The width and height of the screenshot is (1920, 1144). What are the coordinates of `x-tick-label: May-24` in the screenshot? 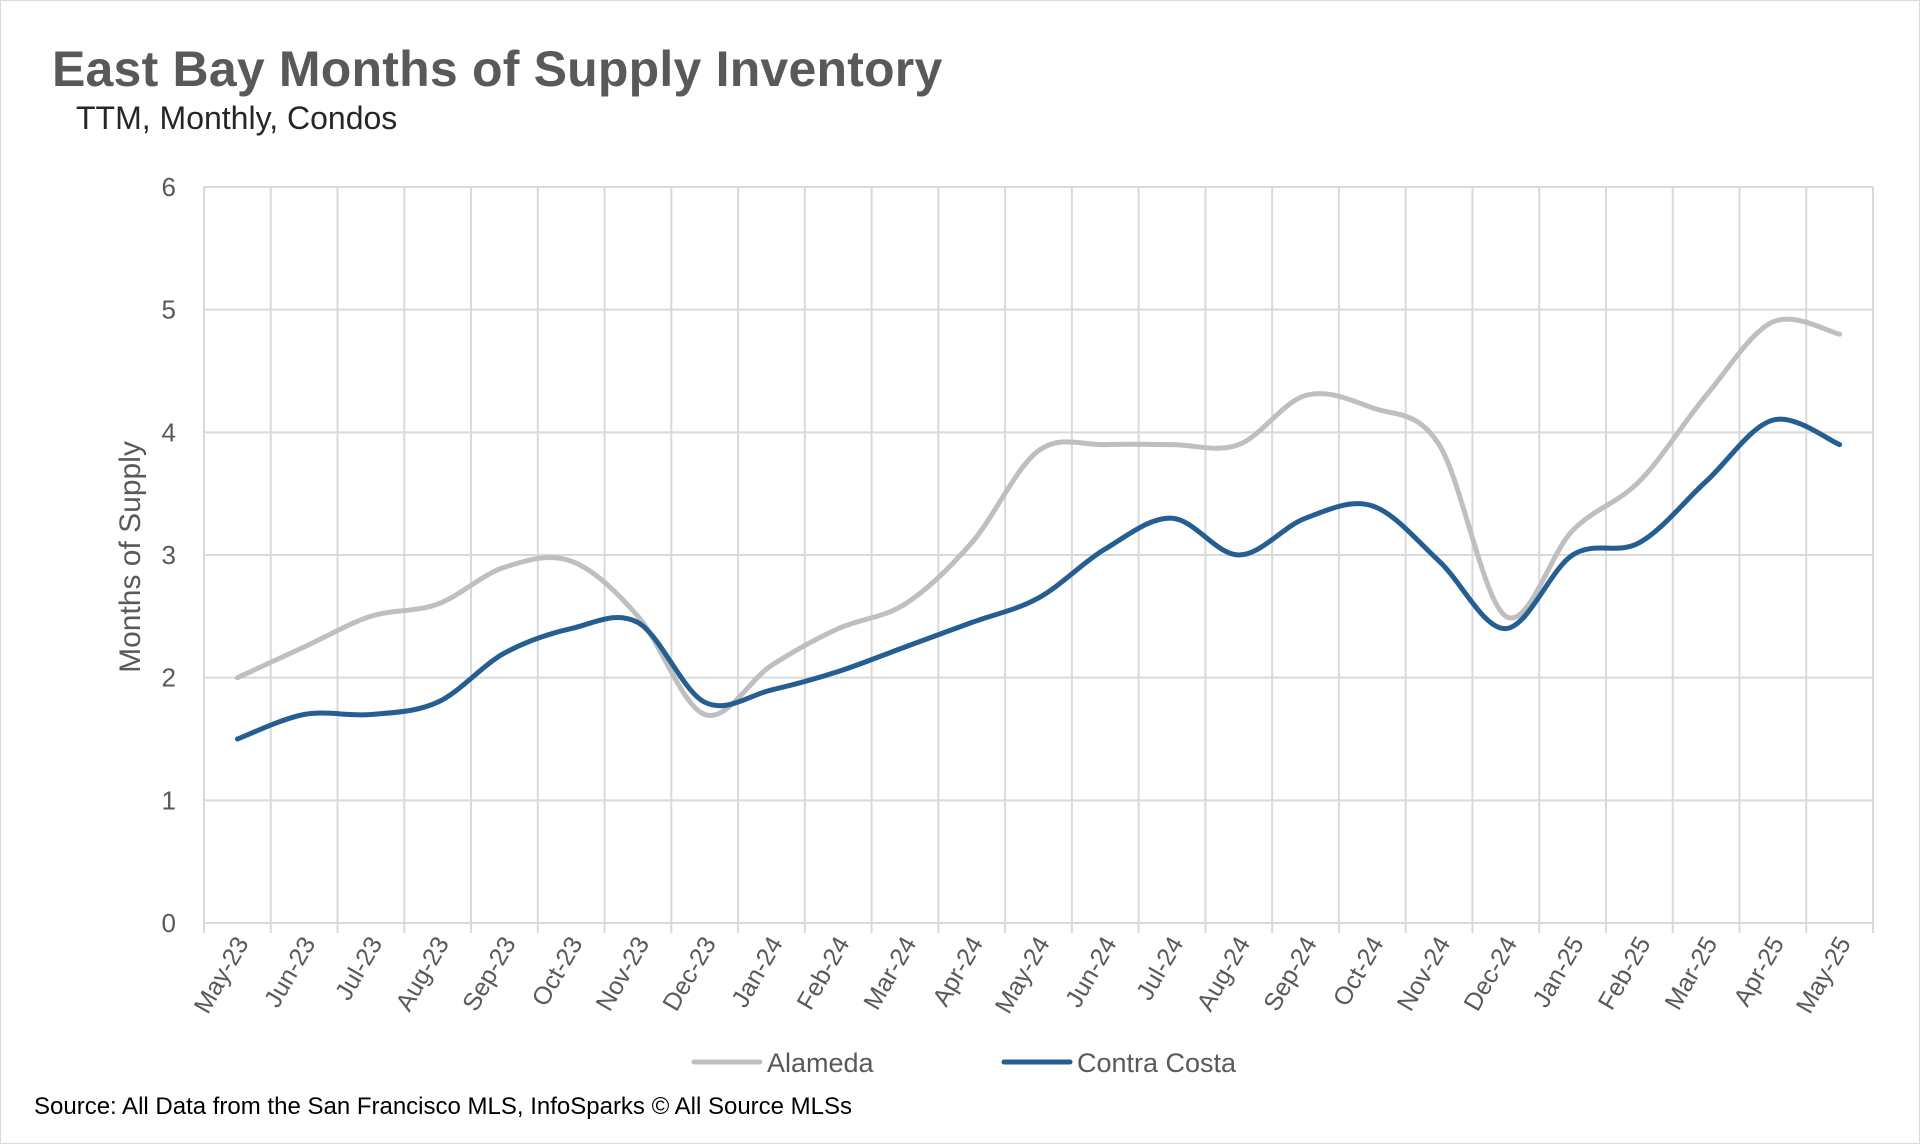 It's located at (1023, 975).